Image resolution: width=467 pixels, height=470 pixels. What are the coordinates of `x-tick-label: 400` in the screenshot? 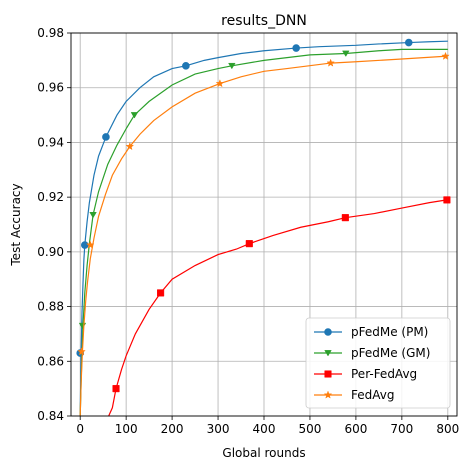 It's located at (264, 429).